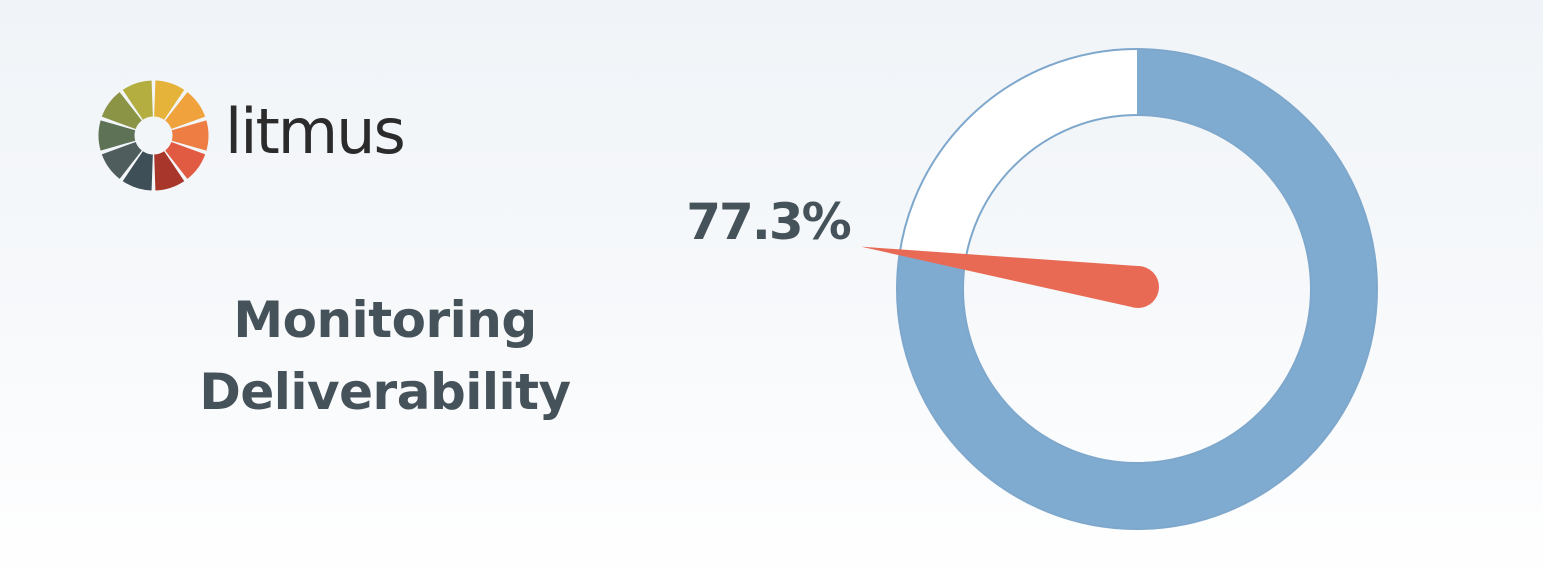 The width and height of the screenshot is (1543, 583). Describe the element at coordinates (385, 320) in the screenshot. I see `headline-line-1: Monitoring` at that location.